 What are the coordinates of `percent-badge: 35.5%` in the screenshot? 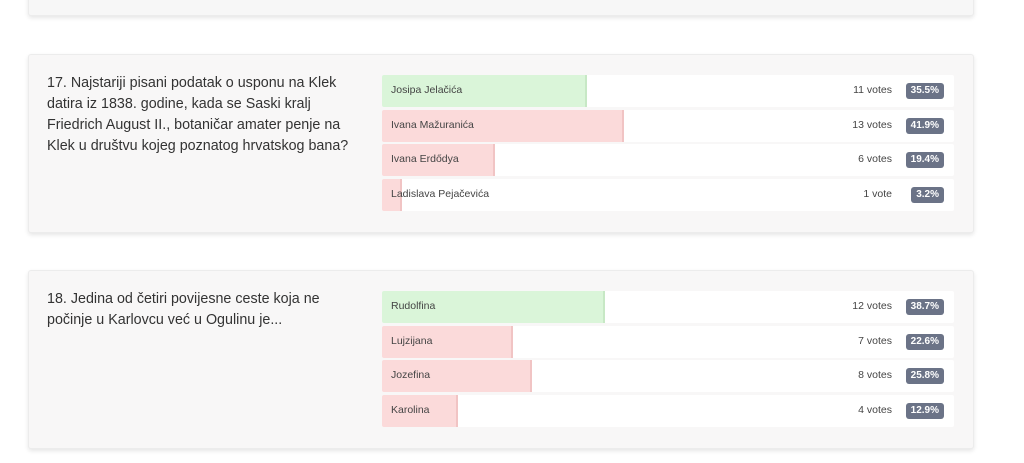 It's located at (924, 91).